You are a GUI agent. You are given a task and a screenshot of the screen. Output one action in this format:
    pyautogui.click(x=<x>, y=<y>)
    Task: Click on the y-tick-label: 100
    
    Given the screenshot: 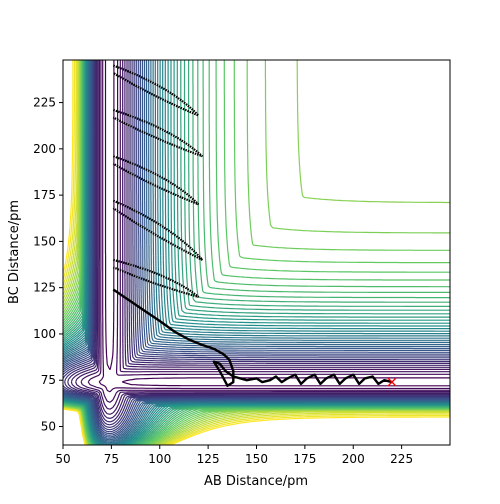 What is the action you would take?
    pyautogui.click(x=44, y=334)
    